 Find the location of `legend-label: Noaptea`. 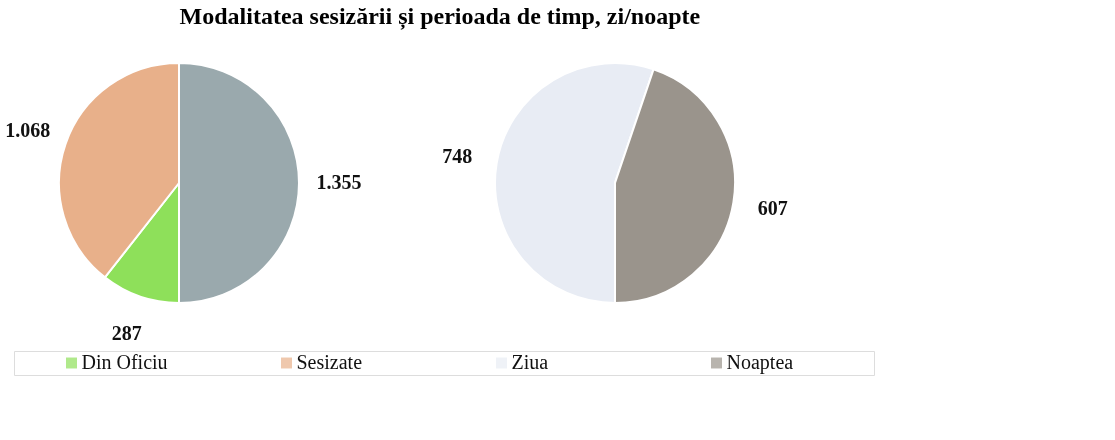

legend-label: Noaptea is located at coordinates (760, 362).